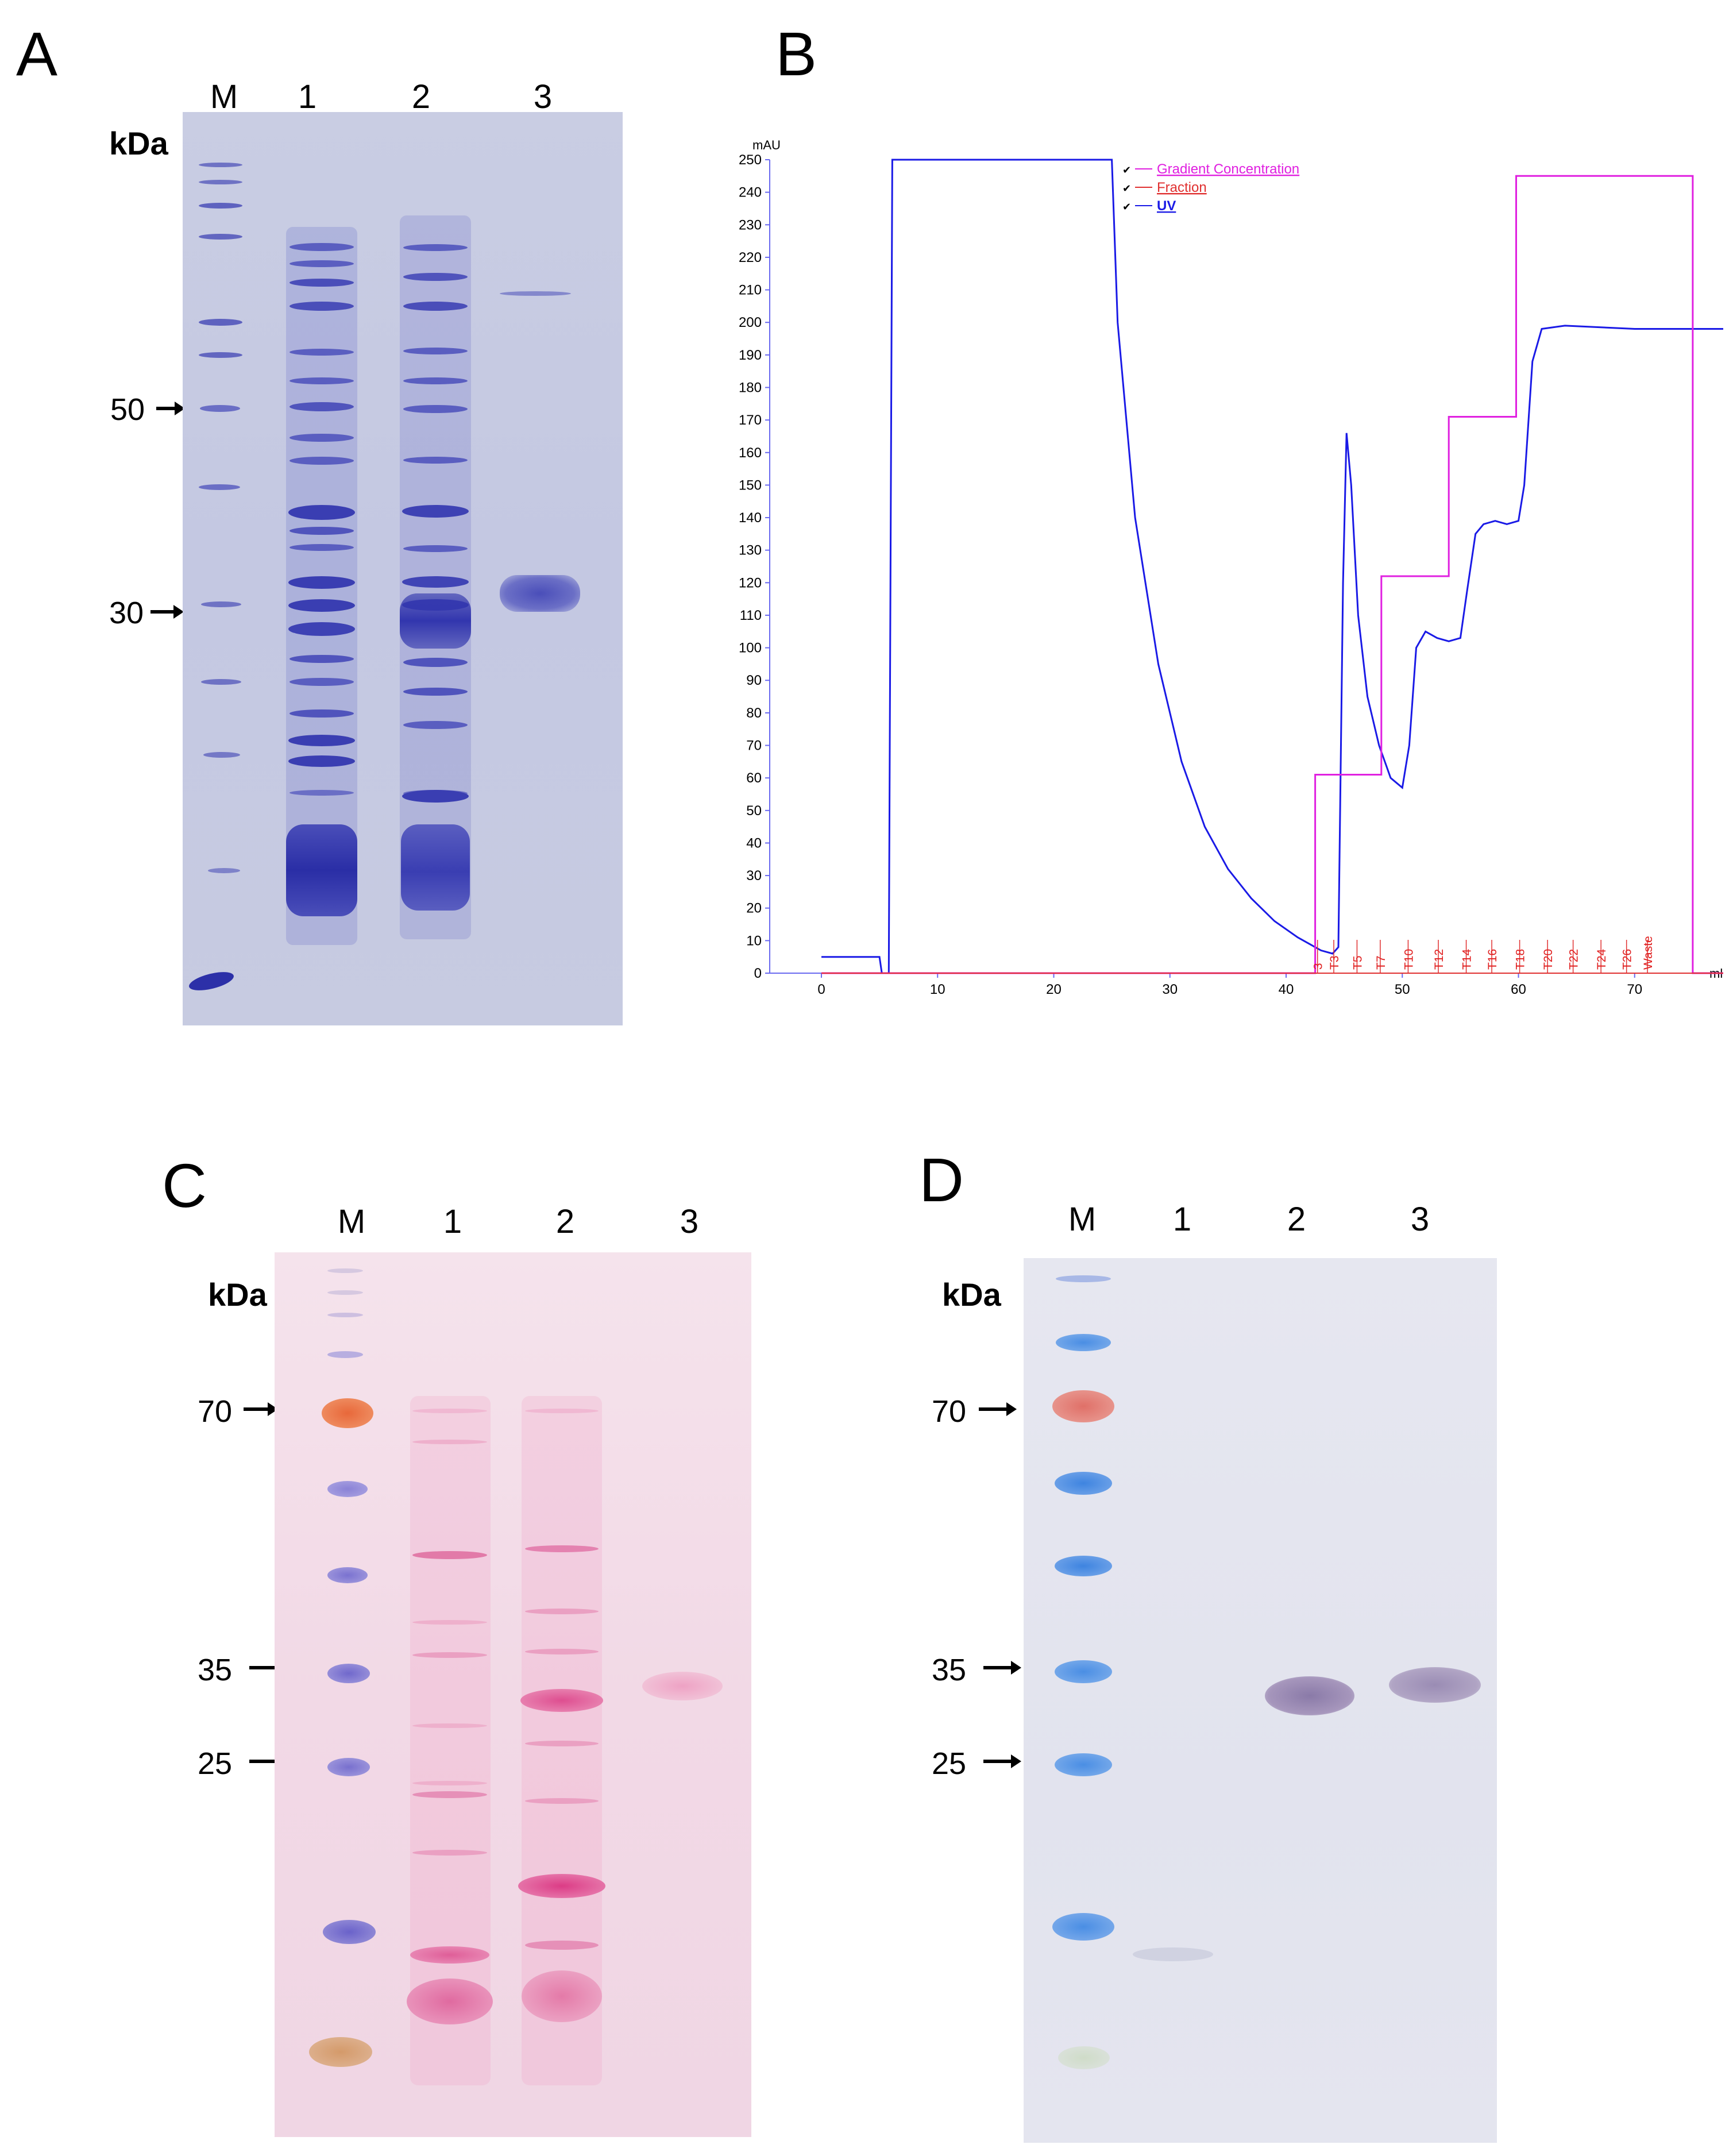 The height and width of the screenshot is (2156, 1733). What do you see at coordinates (937, 990) in the screenshot?
I see `x-tick-label: 10` at bounding box center [937, 990].